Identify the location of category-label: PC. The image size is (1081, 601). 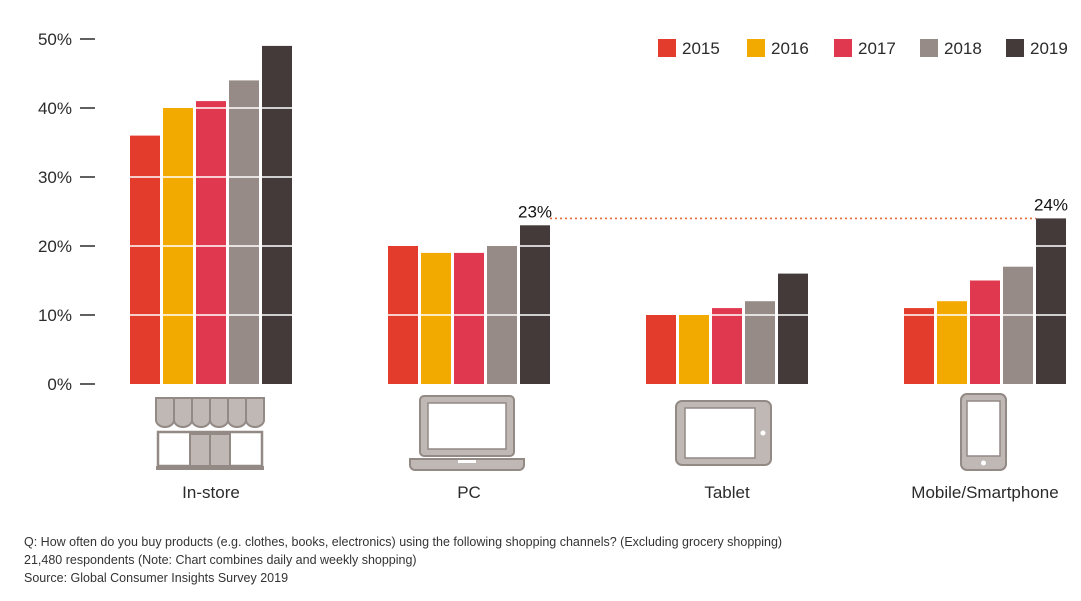
(469, 492).